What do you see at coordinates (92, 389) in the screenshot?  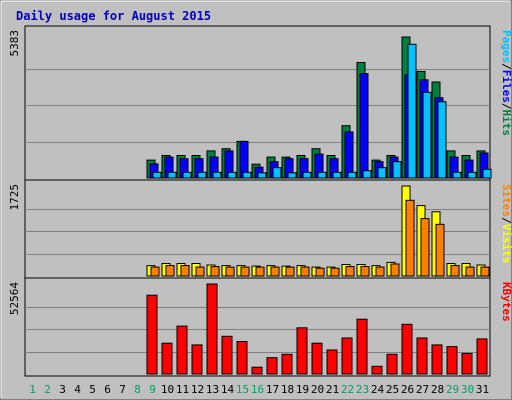 I see `day-label-5: 5` at bounding box center [92, 389].